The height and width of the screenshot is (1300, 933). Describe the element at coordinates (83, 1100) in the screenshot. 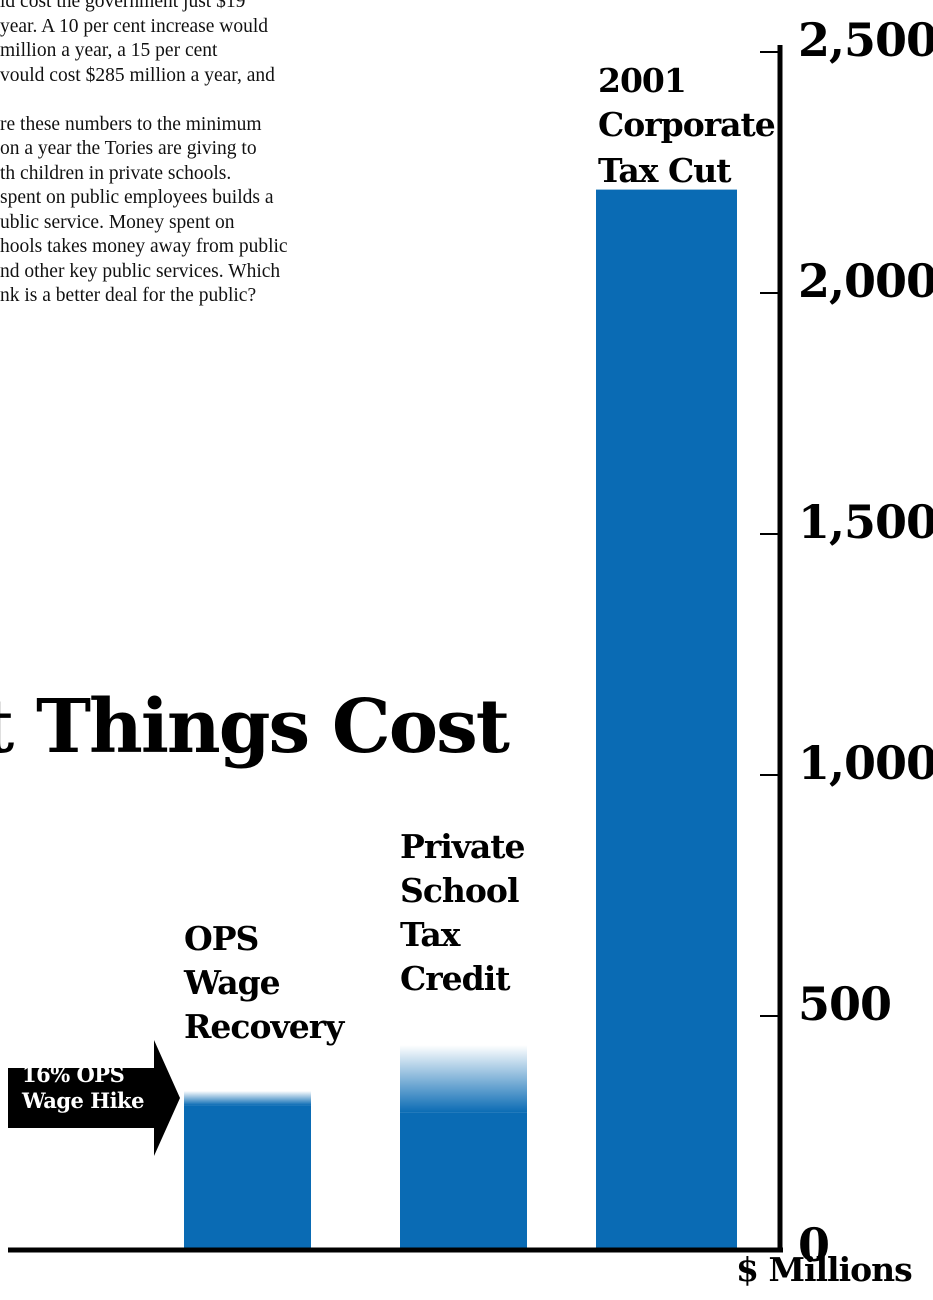

I see `arrow-label-line-2: Wage Hike` at that location.